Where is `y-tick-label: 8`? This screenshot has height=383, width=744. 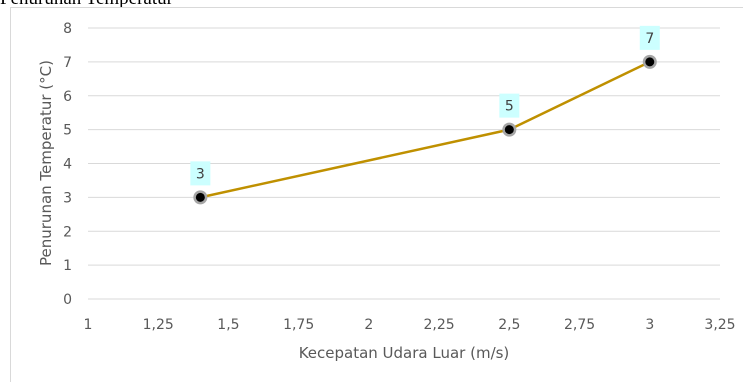 y-tick-label: 8 is located at coordinates (67, 29).